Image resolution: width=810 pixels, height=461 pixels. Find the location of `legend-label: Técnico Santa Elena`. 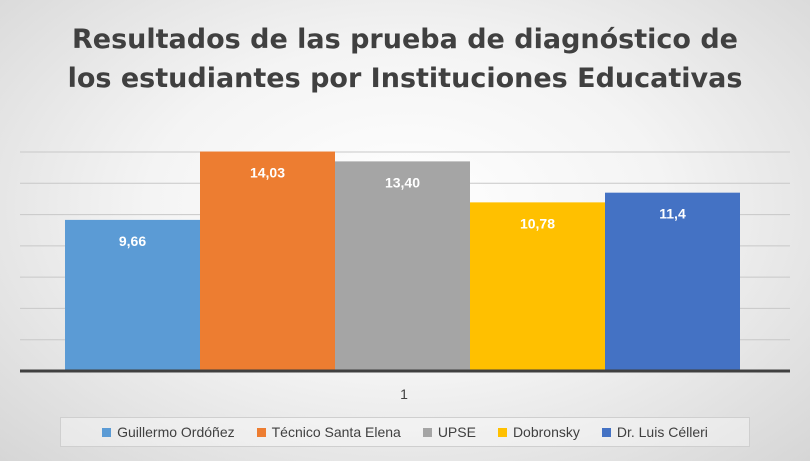

legend-label: Técnico Santa Elena is located at coordinates (336, 432).